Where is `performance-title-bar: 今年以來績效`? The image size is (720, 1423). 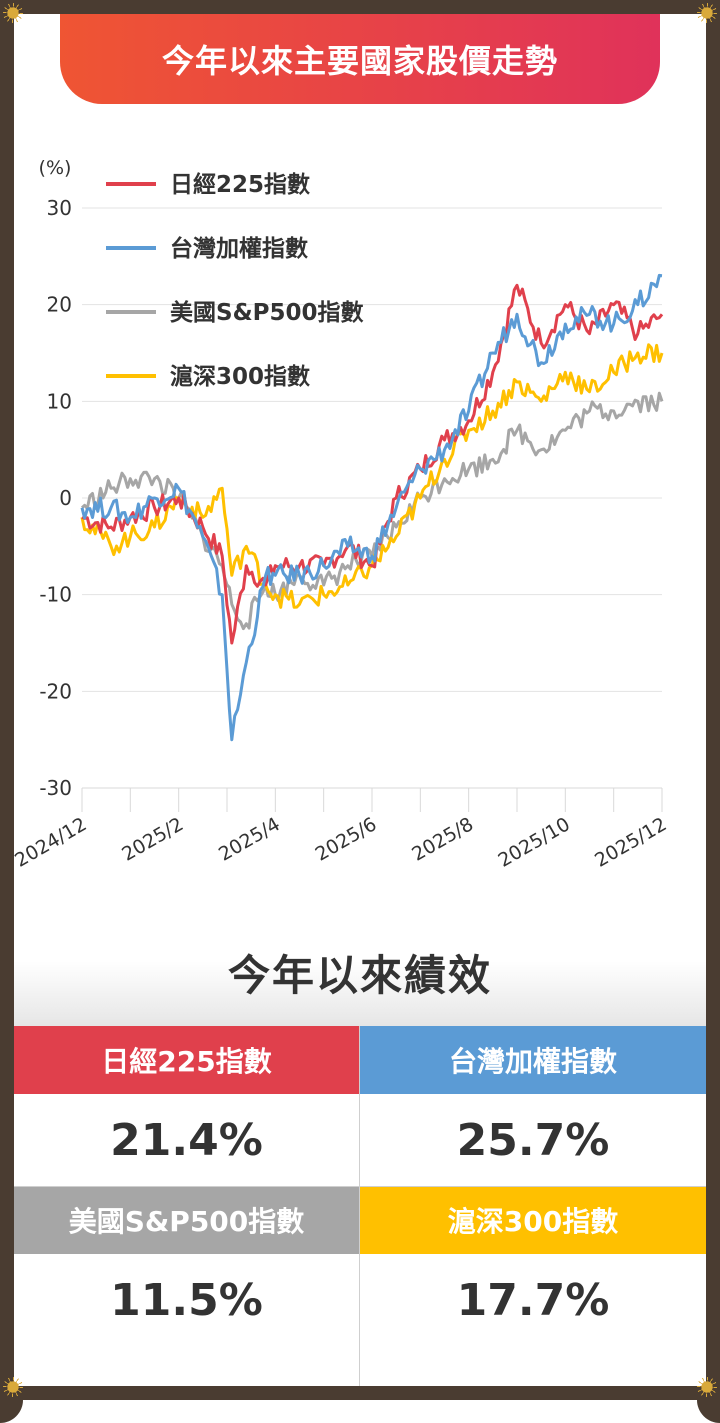
performance-title-bar: 今年以來績效 is located at coordinates (360, 972).